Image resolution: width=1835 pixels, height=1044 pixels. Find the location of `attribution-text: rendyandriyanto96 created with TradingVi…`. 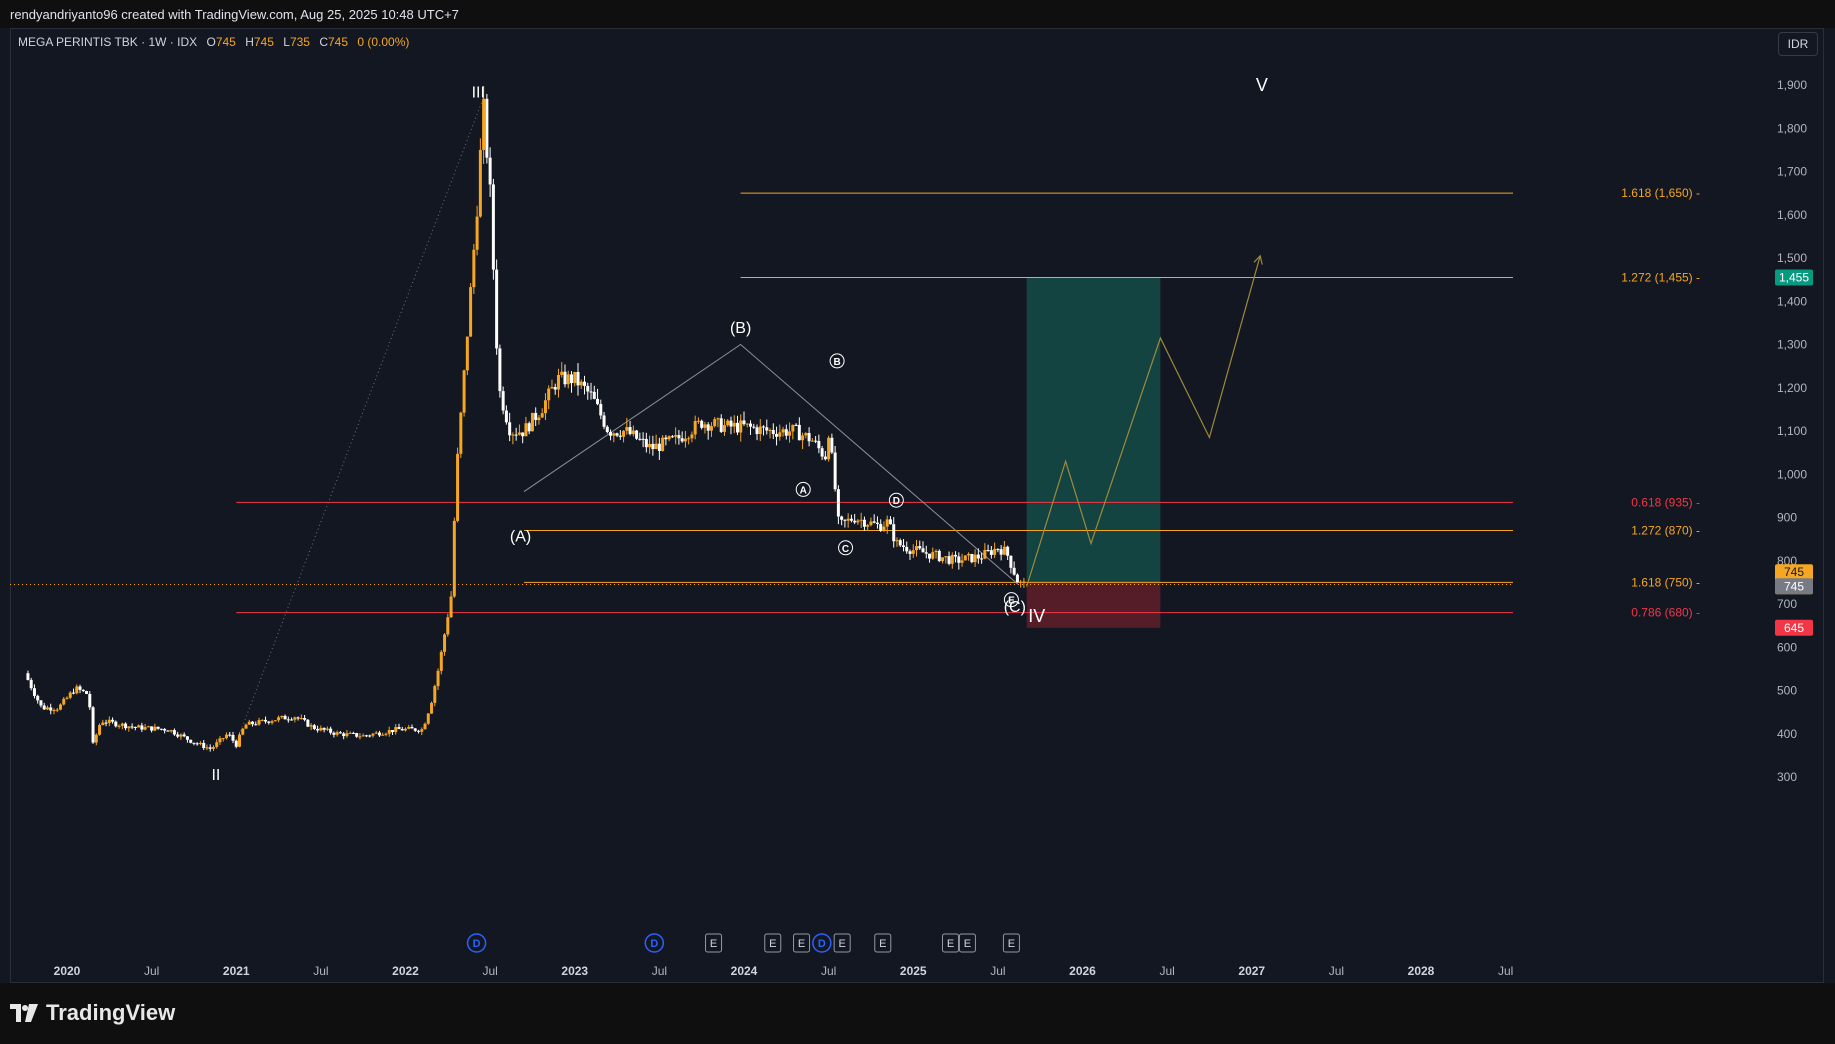

attribution-text: rendyandriyanto96 created with TradingVi… is located at coordinates (234, 14).